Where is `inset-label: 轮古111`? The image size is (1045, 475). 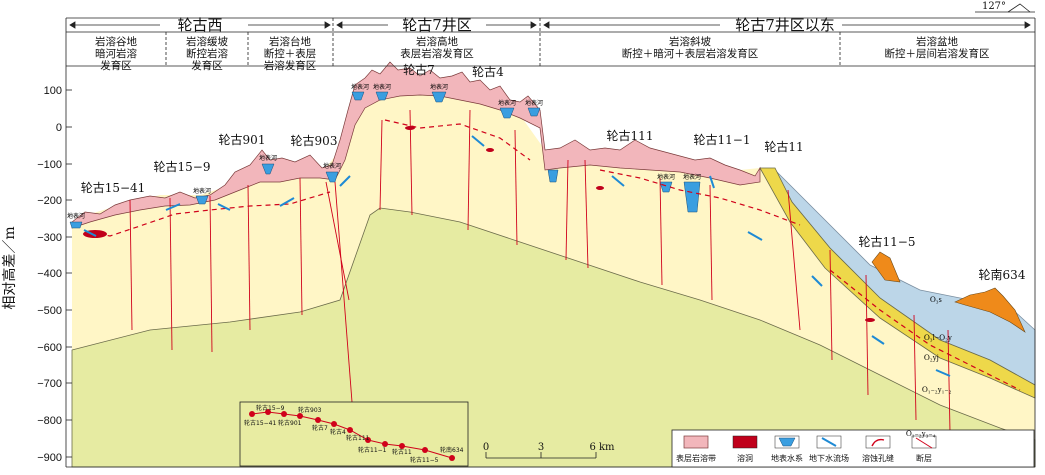
inset-label: 轮古111 is located at coordinates (358, 438).